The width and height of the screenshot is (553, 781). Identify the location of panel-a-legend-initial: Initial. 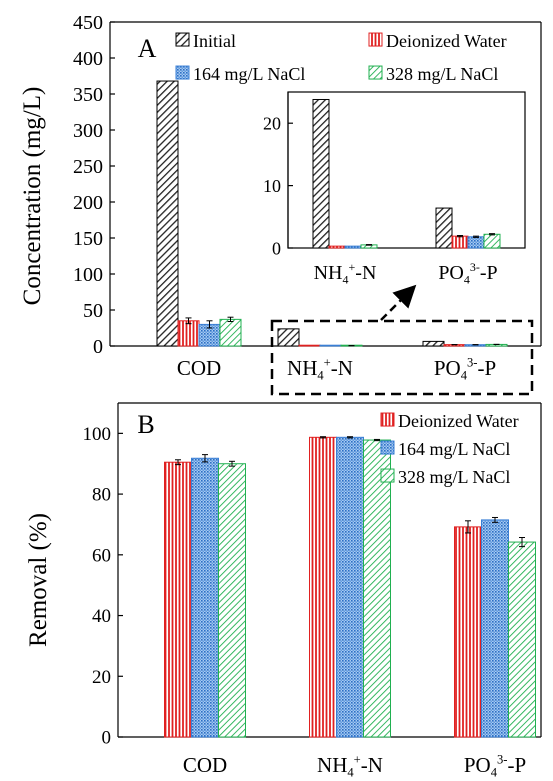
(205, 41).